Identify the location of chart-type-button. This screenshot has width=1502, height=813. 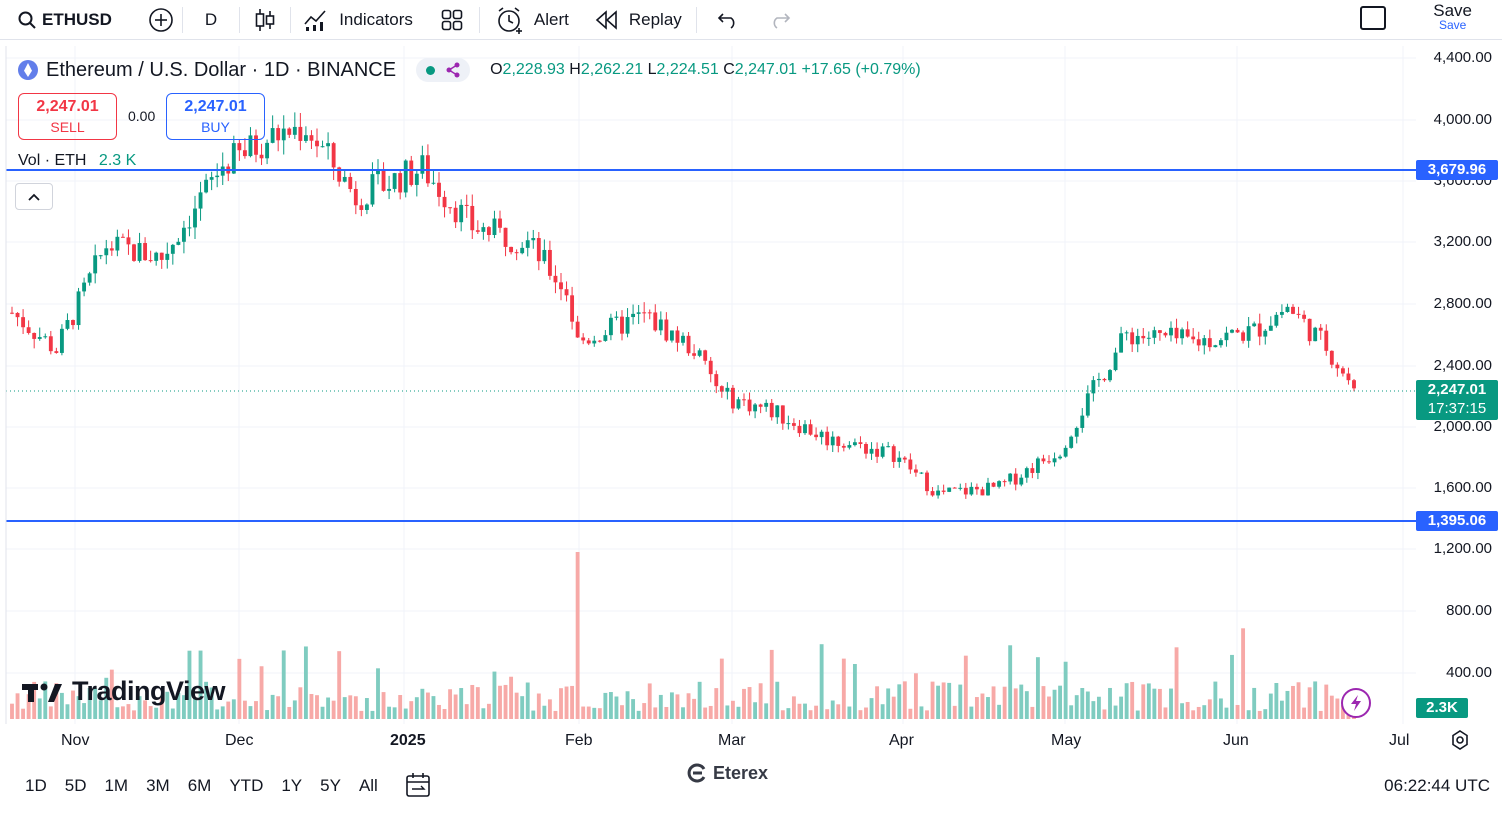
(265, 20).